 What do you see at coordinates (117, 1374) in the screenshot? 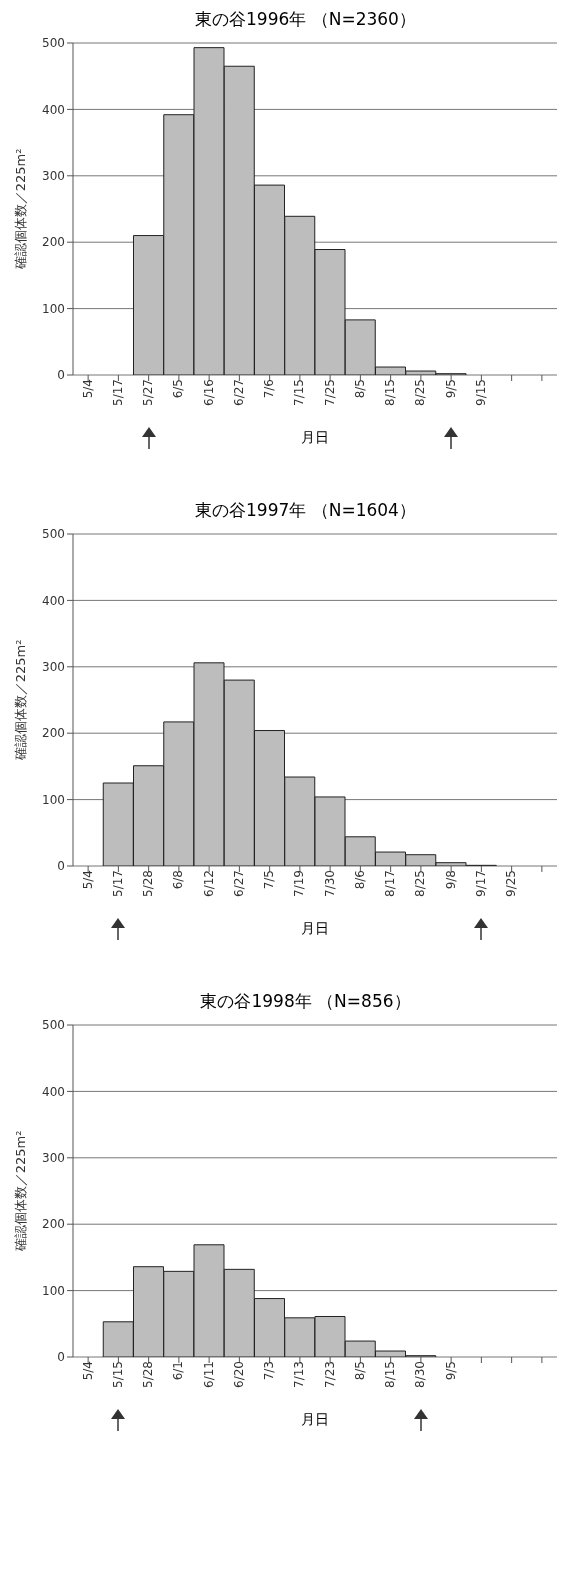
I see `x-tick-label: 5/15` at bounding box center [117, 1374].